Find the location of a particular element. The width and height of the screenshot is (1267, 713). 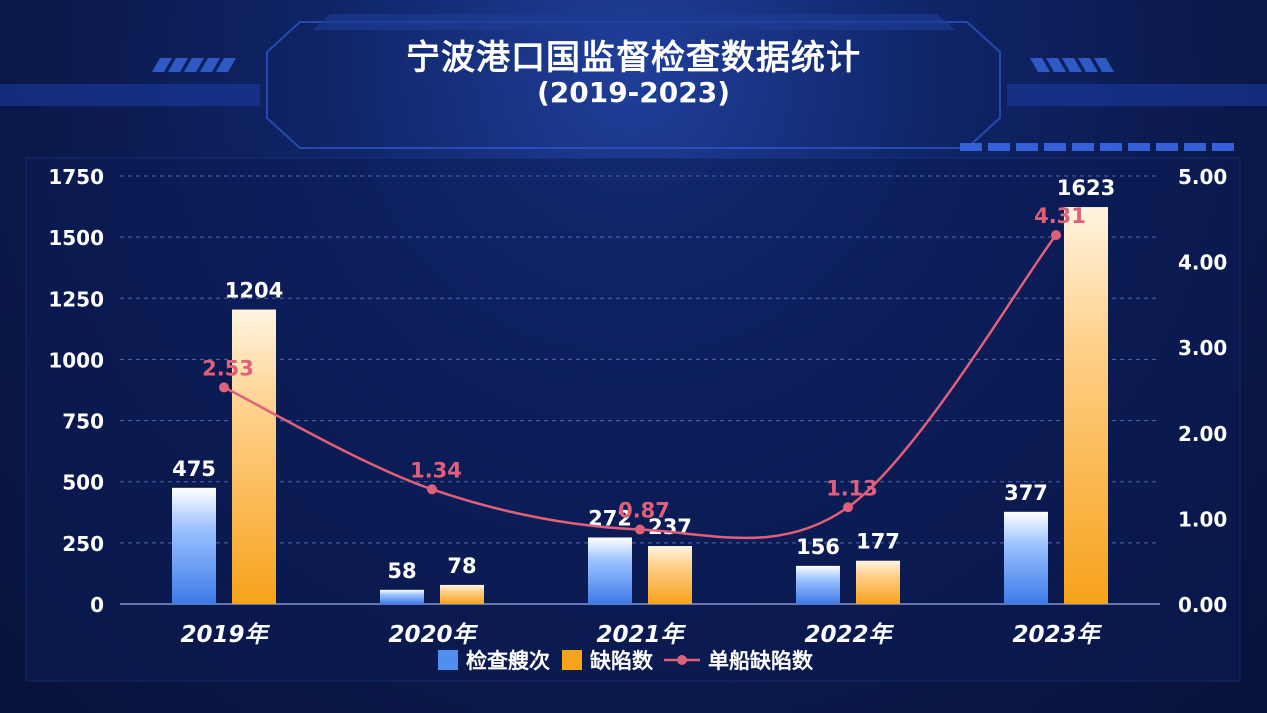

bar-value-label: 58 is located at coordinates (401, 571).